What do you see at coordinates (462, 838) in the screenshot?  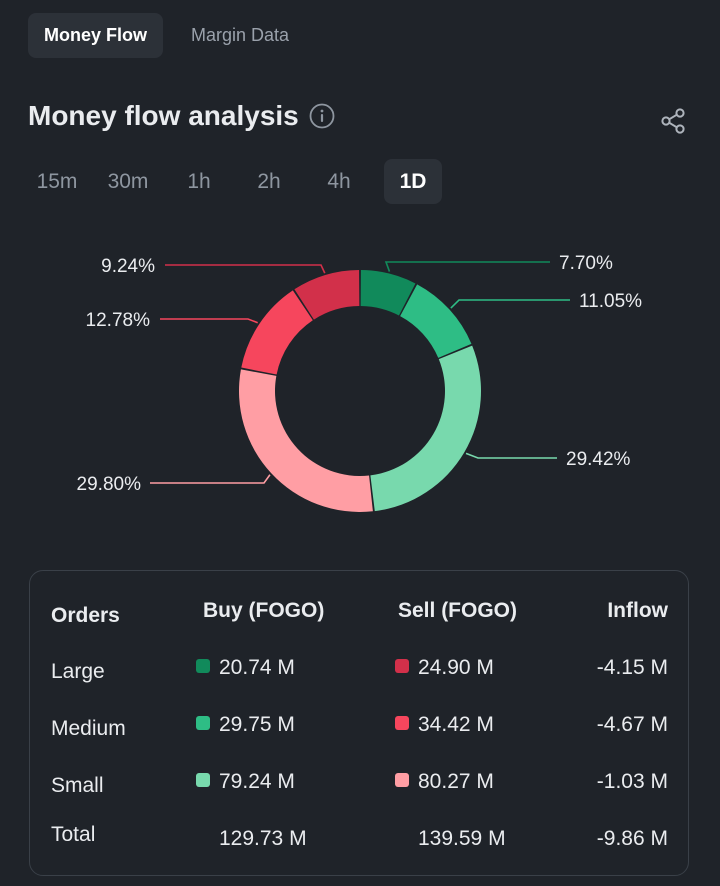 I see `total-sell: 139.59 M` at bounding box center [462, 838].